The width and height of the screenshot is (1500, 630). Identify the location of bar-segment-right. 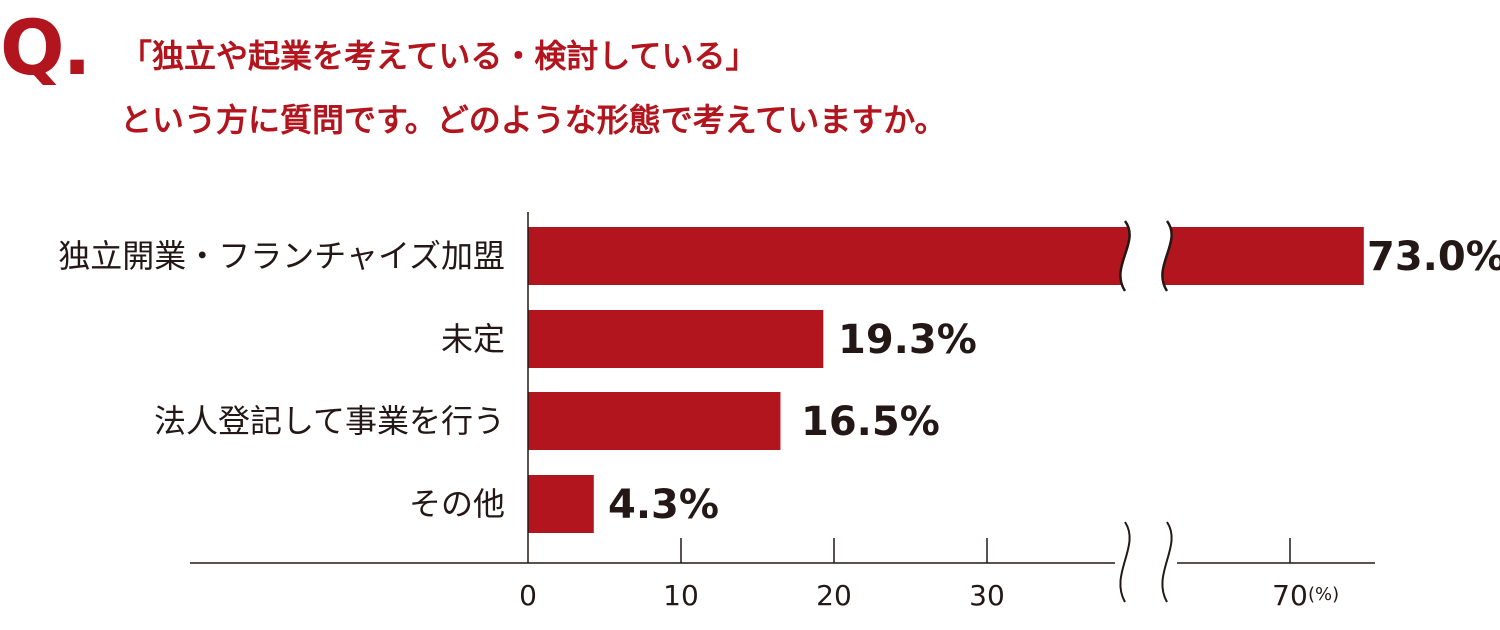
(1263, 256).